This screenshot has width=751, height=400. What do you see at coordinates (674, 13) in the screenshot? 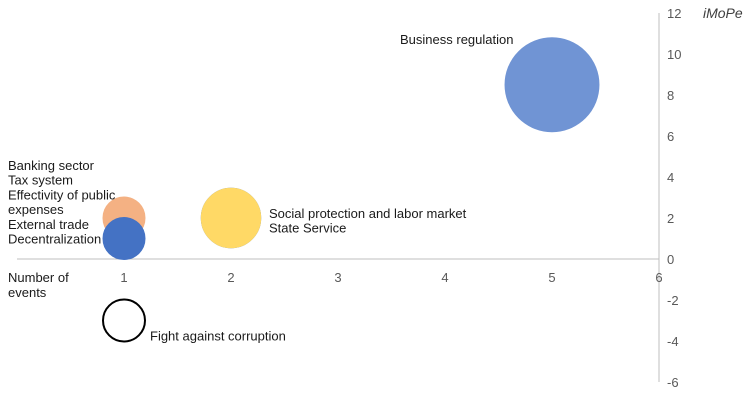
I see `y-tick-label: 12` at bounding box center [674, 13].